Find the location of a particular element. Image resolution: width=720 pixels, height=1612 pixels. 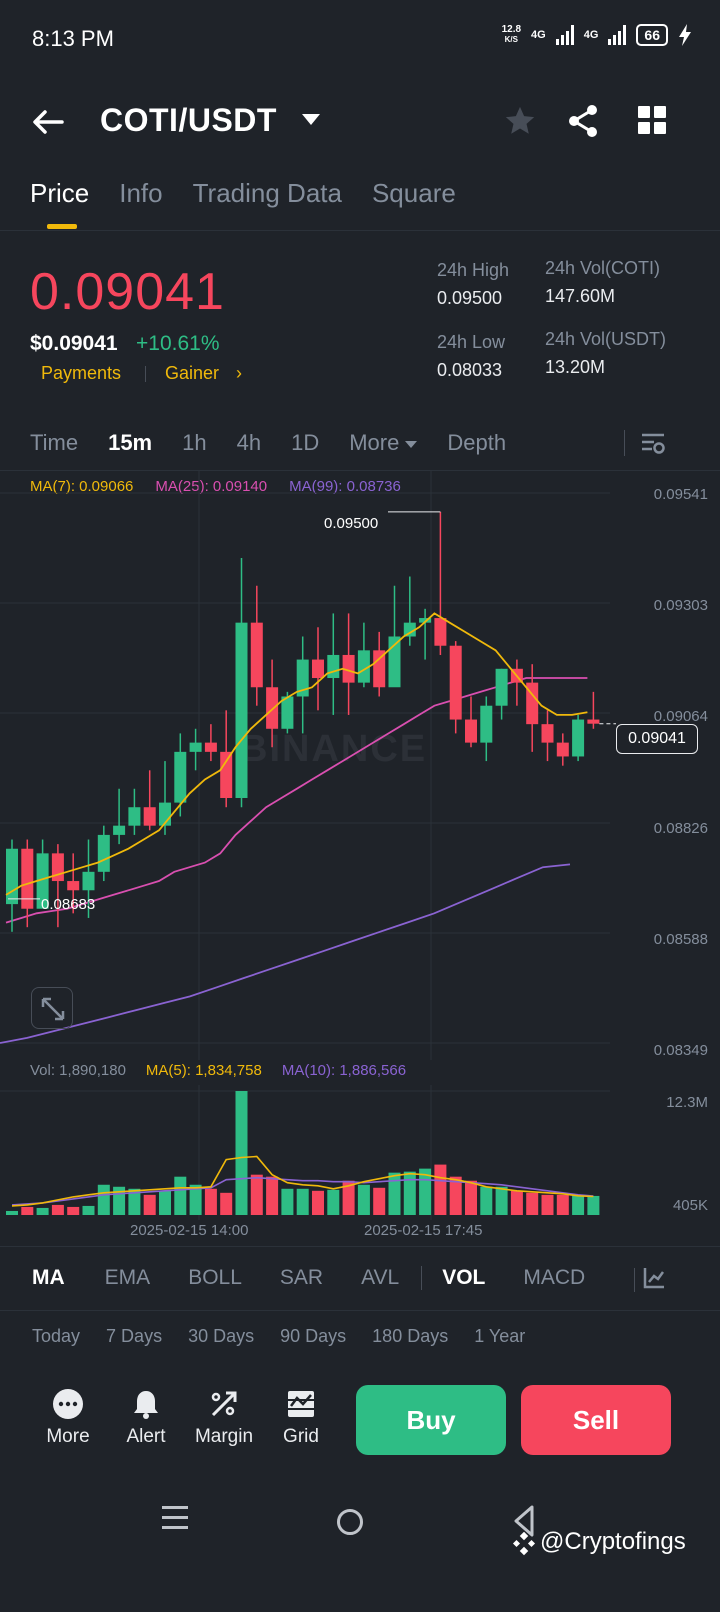

indicator-ma: MA is located at coordinates (48, 1277).